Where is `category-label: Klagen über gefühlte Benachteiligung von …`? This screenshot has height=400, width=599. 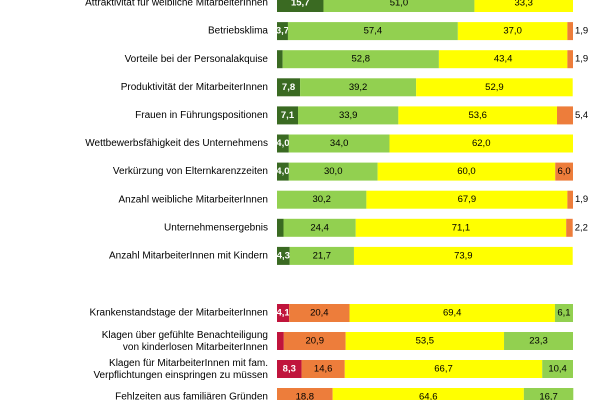
category-label: Klagen über gefühlte Benachteiligung von … is located at coordinates (185, 341).